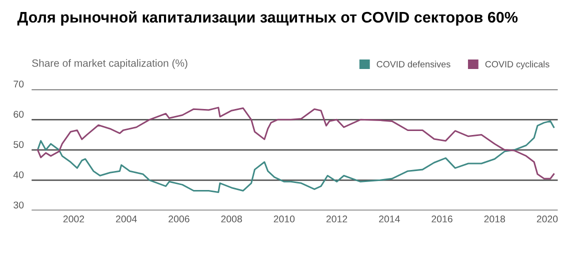 This screenshot has width=575, height=263. I want to click on x-tick-label: 2012, so click(337, 219).